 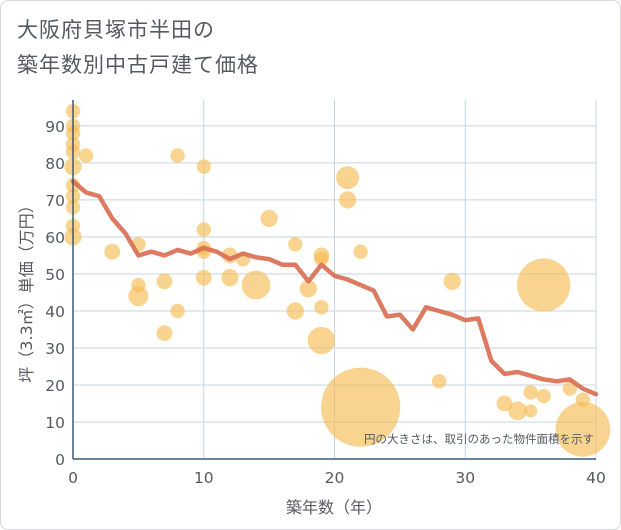 What do you see at coordinates (204, 478) in the screenshot?
I see `x-tick-label: 10` at bounding box center [204, 478].